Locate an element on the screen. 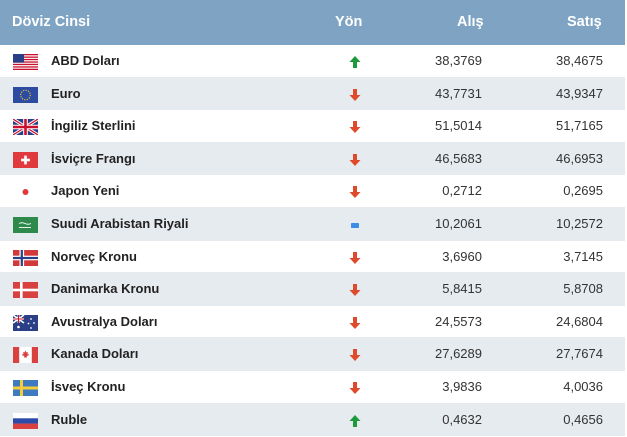 Image resolution: width=627 pixels, height=437 pixels. buy-rate: 0,2712 is located at coordinates (462, 191).